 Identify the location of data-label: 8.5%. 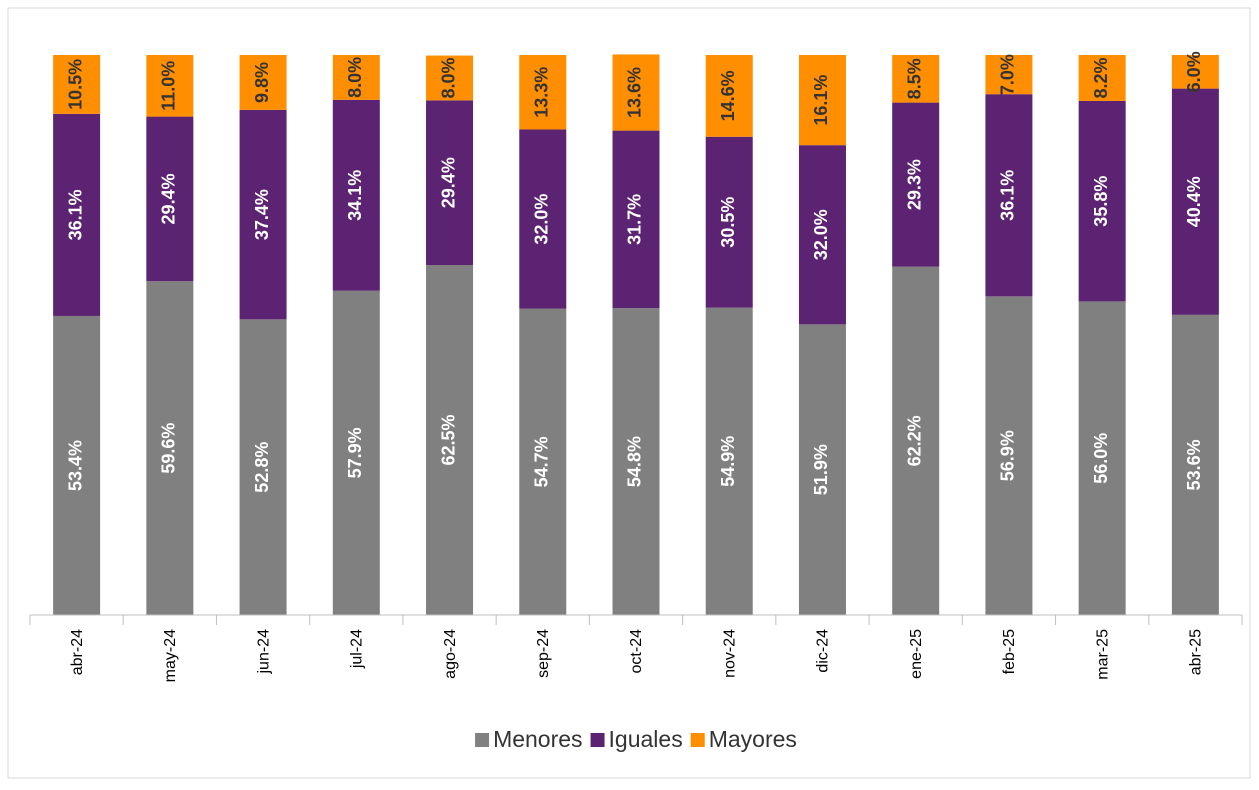
(914, 78).